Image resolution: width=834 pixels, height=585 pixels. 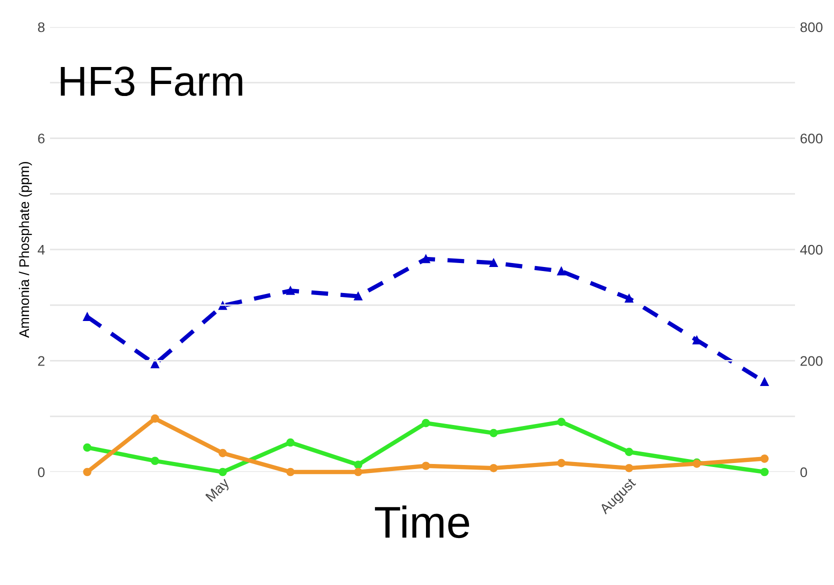 What do you see at coordinates (41, 361) in the screenshot?
I see `y-tick-label: 2` at bounding box center [41, 361].